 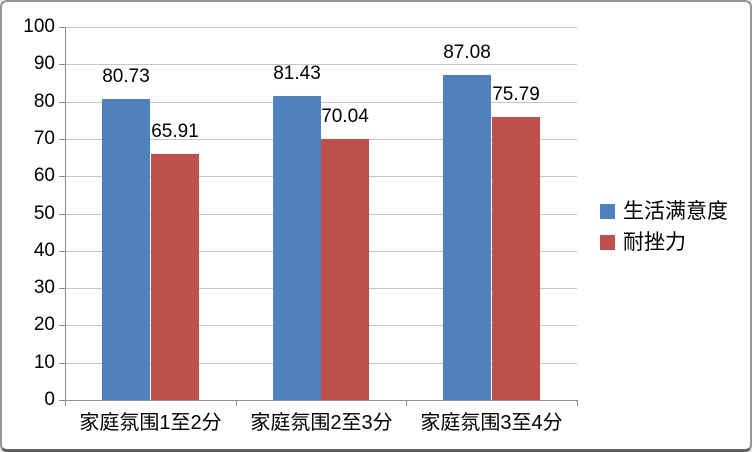 What do you see at coordinates (664, 227) in the screenshot?
I see `legend: 生活满意度 耐挫力` at bounding box center [664, 227].